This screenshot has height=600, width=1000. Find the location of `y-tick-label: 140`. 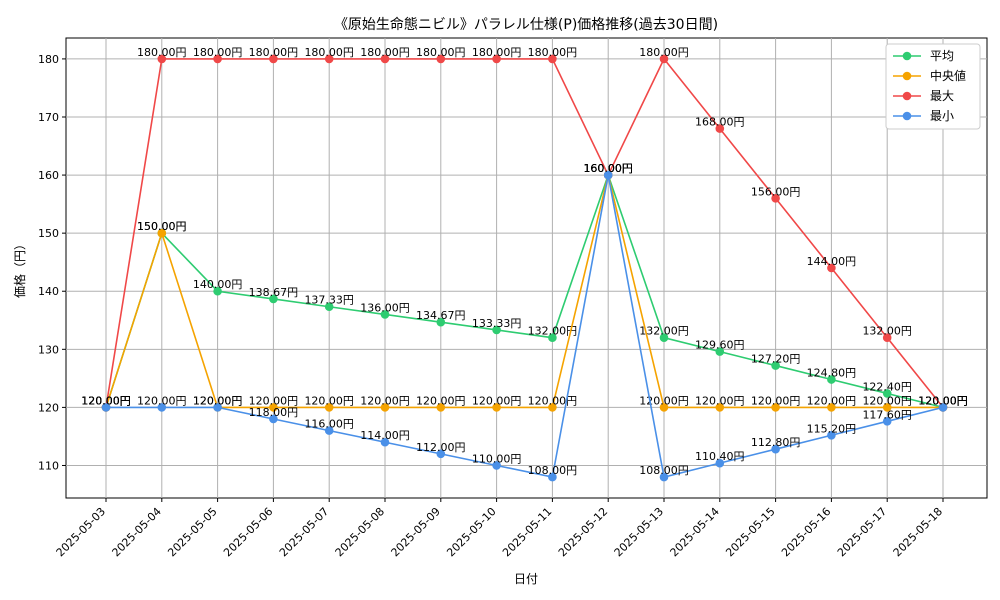

y-tick-label: 140 is located at coordinates (48, 291).